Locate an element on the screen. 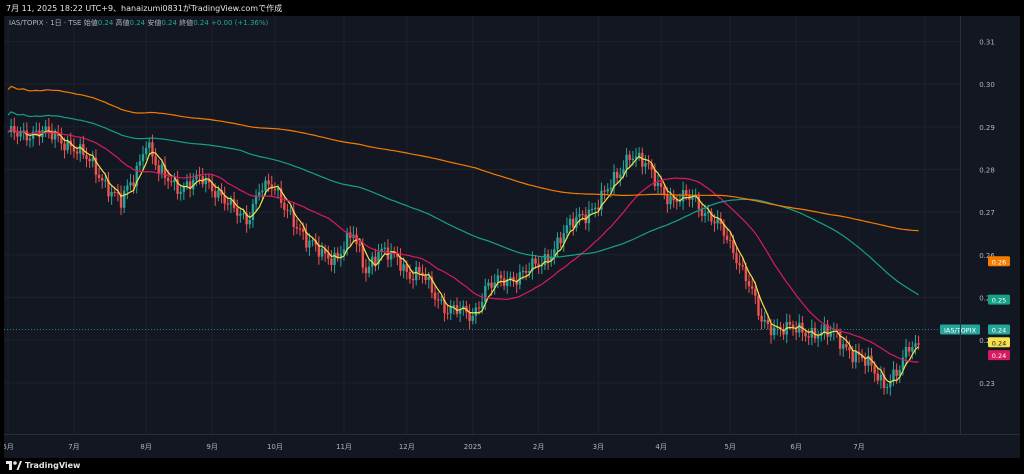 The image size is (1024, 474). x-tick-label: 5月 is located at coordinates (729, 447).